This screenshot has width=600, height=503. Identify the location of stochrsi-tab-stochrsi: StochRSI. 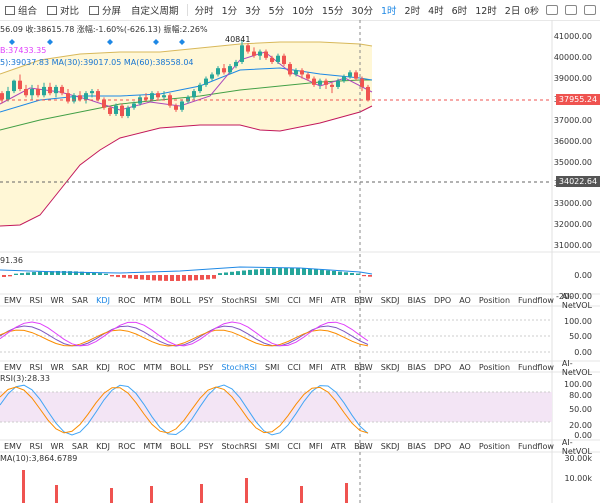
(239, 367).